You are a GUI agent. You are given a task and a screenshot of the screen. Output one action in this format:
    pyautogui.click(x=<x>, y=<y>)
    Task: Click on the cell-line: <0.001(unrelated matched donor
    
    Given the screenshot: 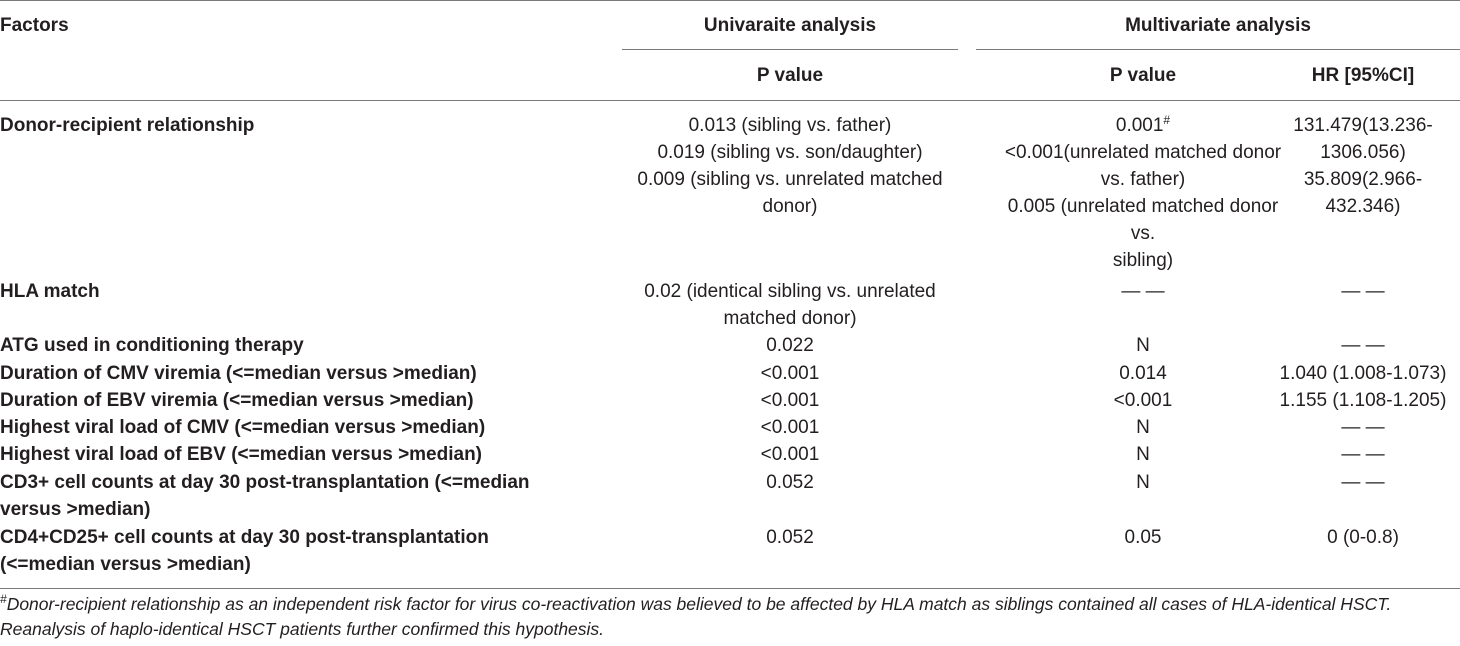 What is the action you would take?
    pyautogui.click(x=1143, y=152)
    